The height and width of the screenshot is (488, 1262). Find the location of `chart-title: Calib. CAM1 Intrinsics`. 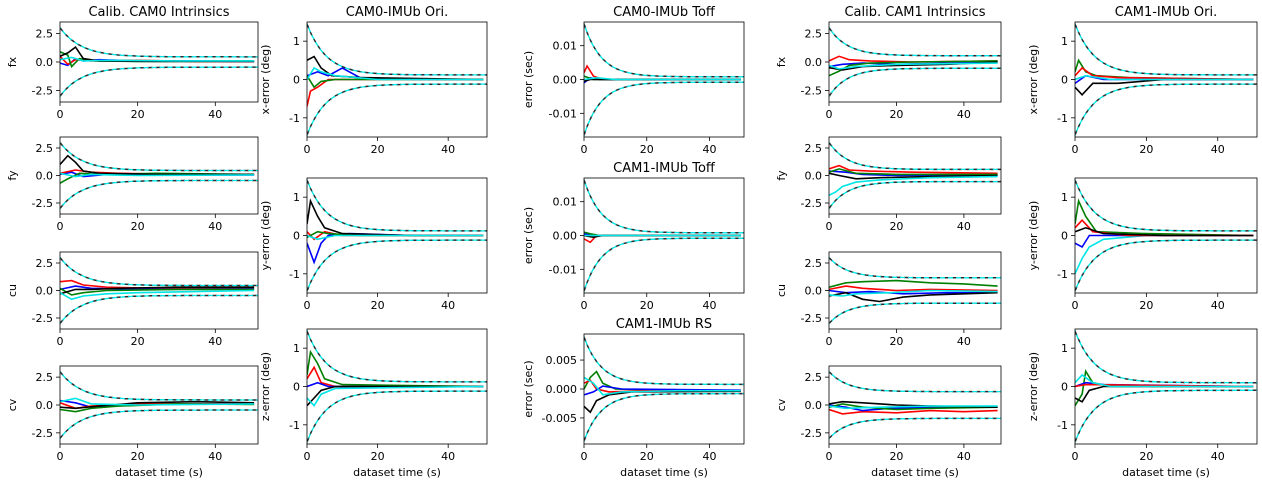

chart-title: Calib. CAM1 Intrinsics is located at coordinates (914, 12).